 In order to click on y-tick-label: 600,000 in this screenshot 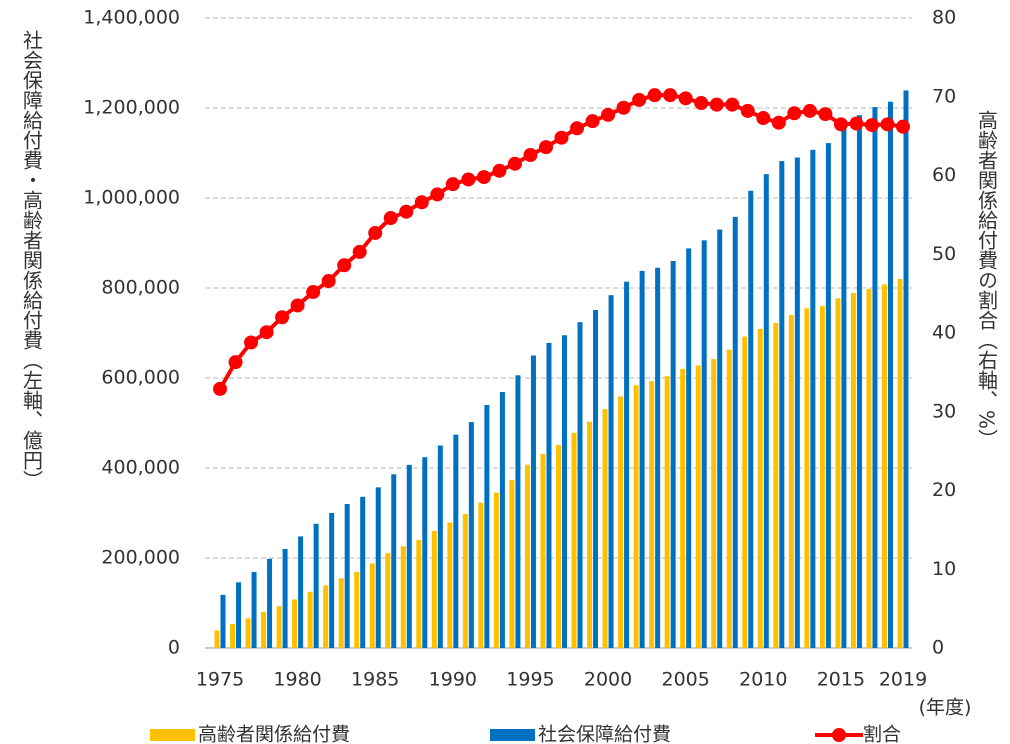, I will do `click(140, 378)`.